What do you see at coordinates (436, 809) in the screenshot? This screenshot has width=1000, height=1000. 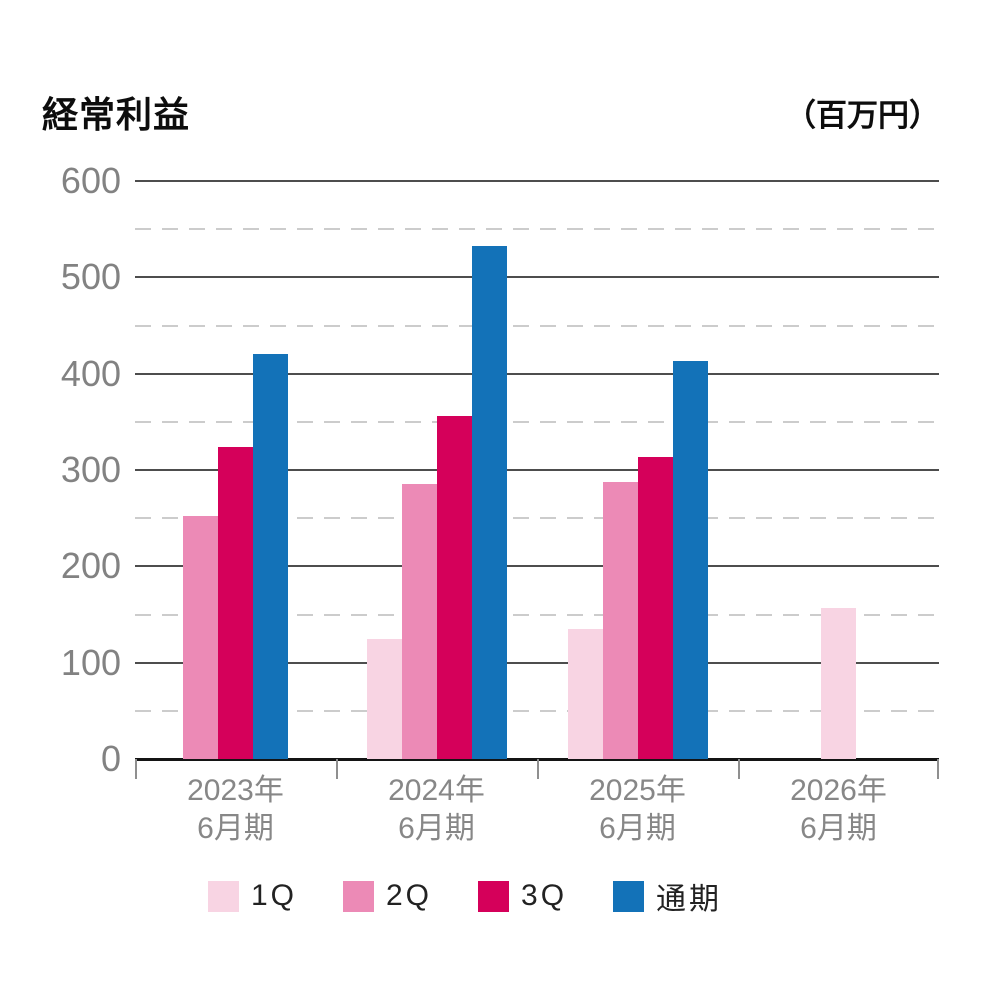 I see `x-axis-label: 2024年 6月期` at bounding box center [436, 809].